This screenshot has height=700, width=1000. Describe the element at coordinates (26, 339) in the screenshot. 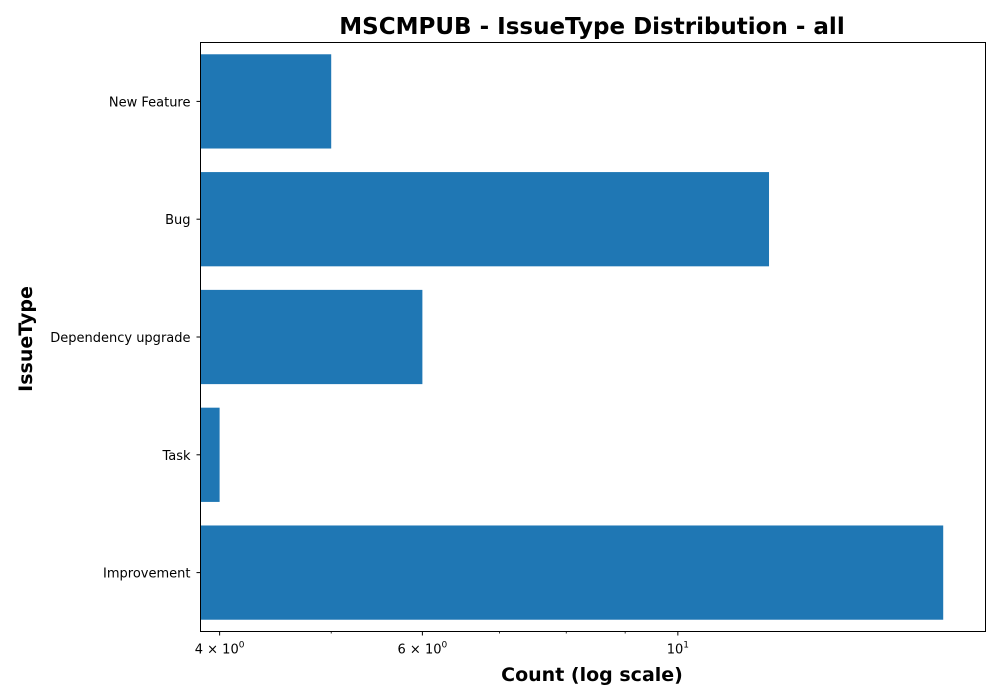

I see `y-axis-label: IssueType` at that location.